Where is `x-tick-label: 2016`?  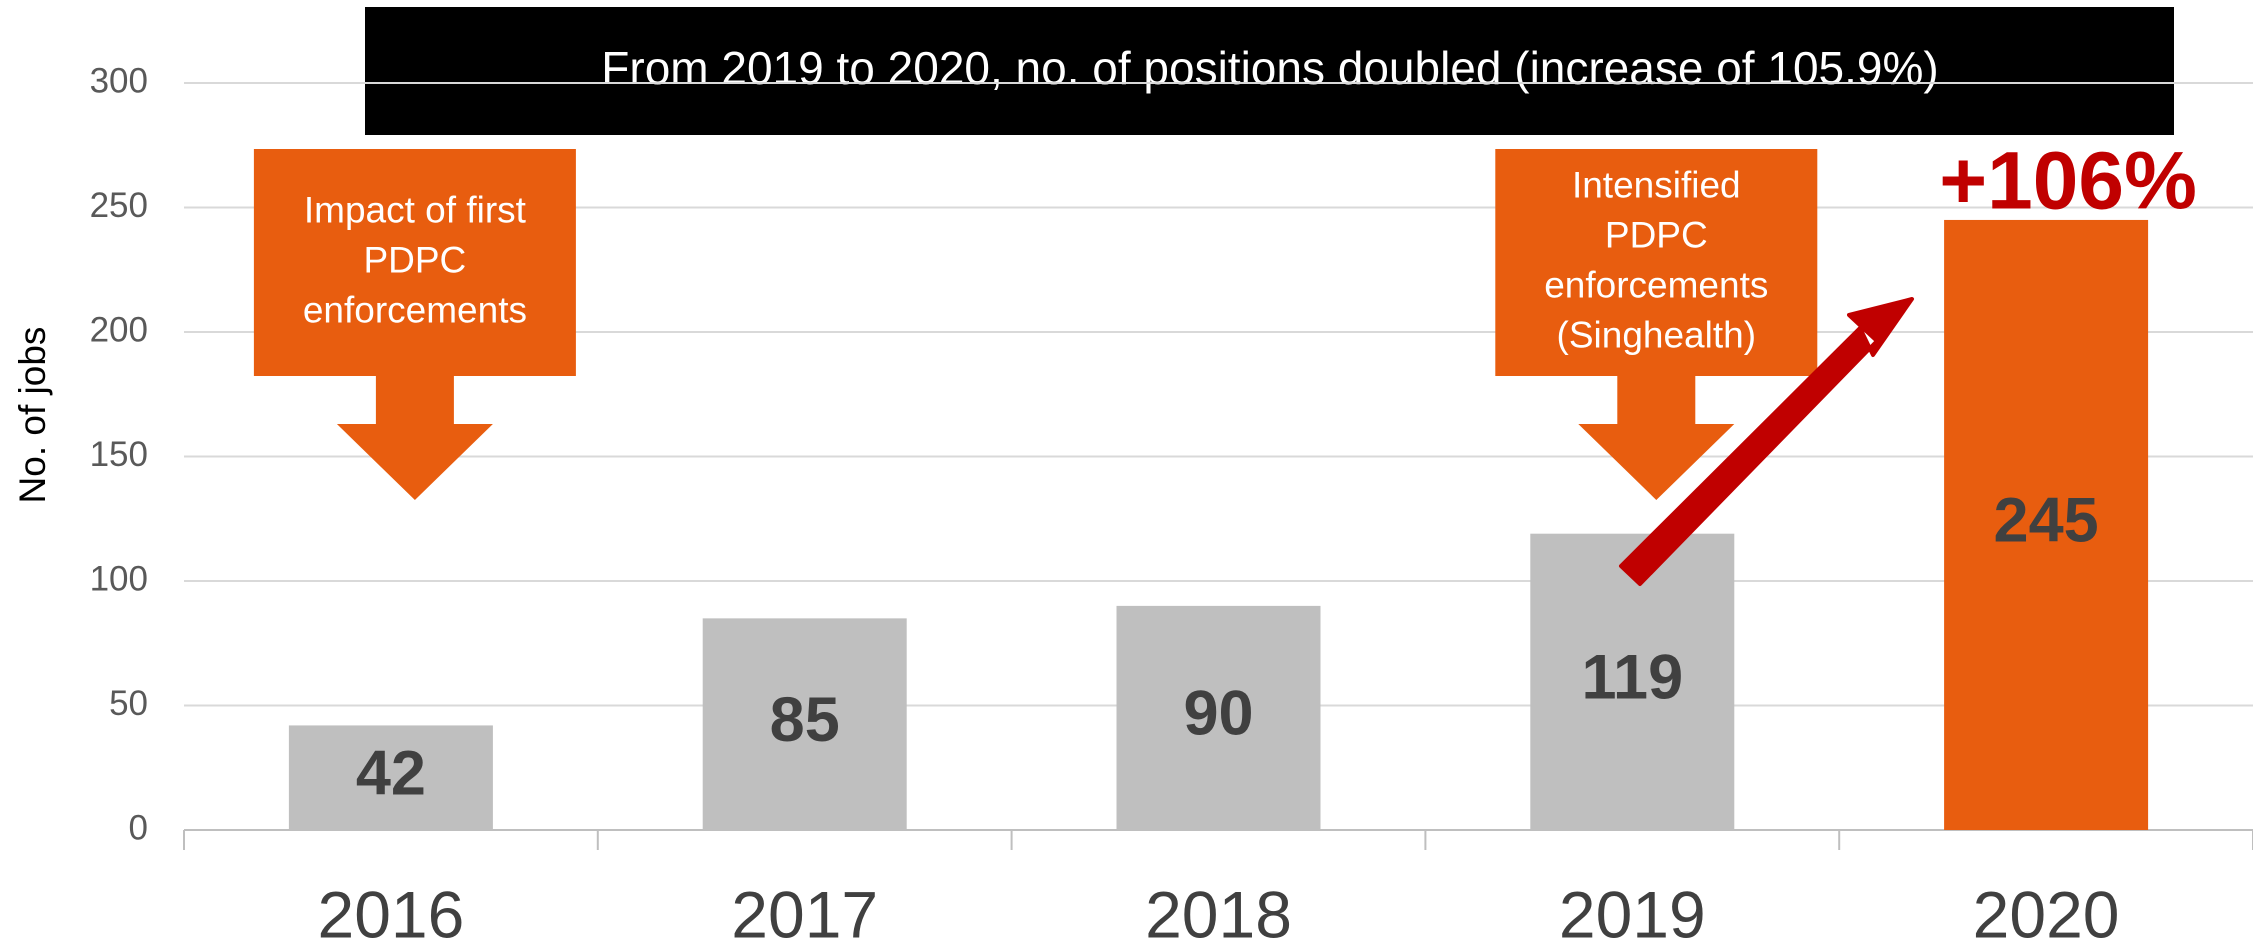 x-tick-label: 2016 is located at coordinates (390, 914).